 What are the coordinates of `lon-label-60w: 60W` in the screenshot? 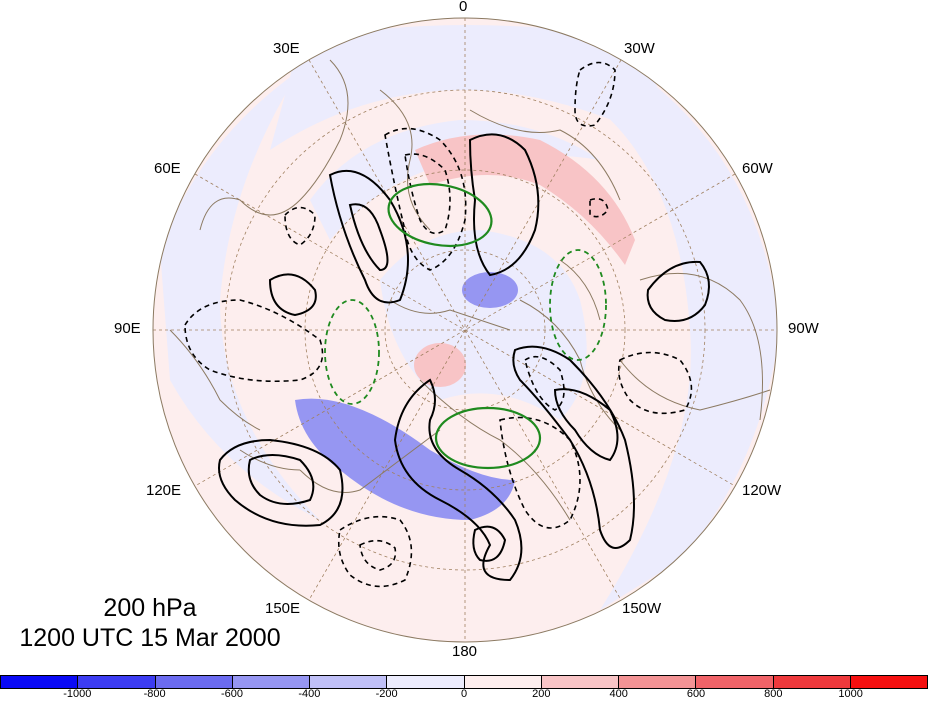 It's located at (757, 168).